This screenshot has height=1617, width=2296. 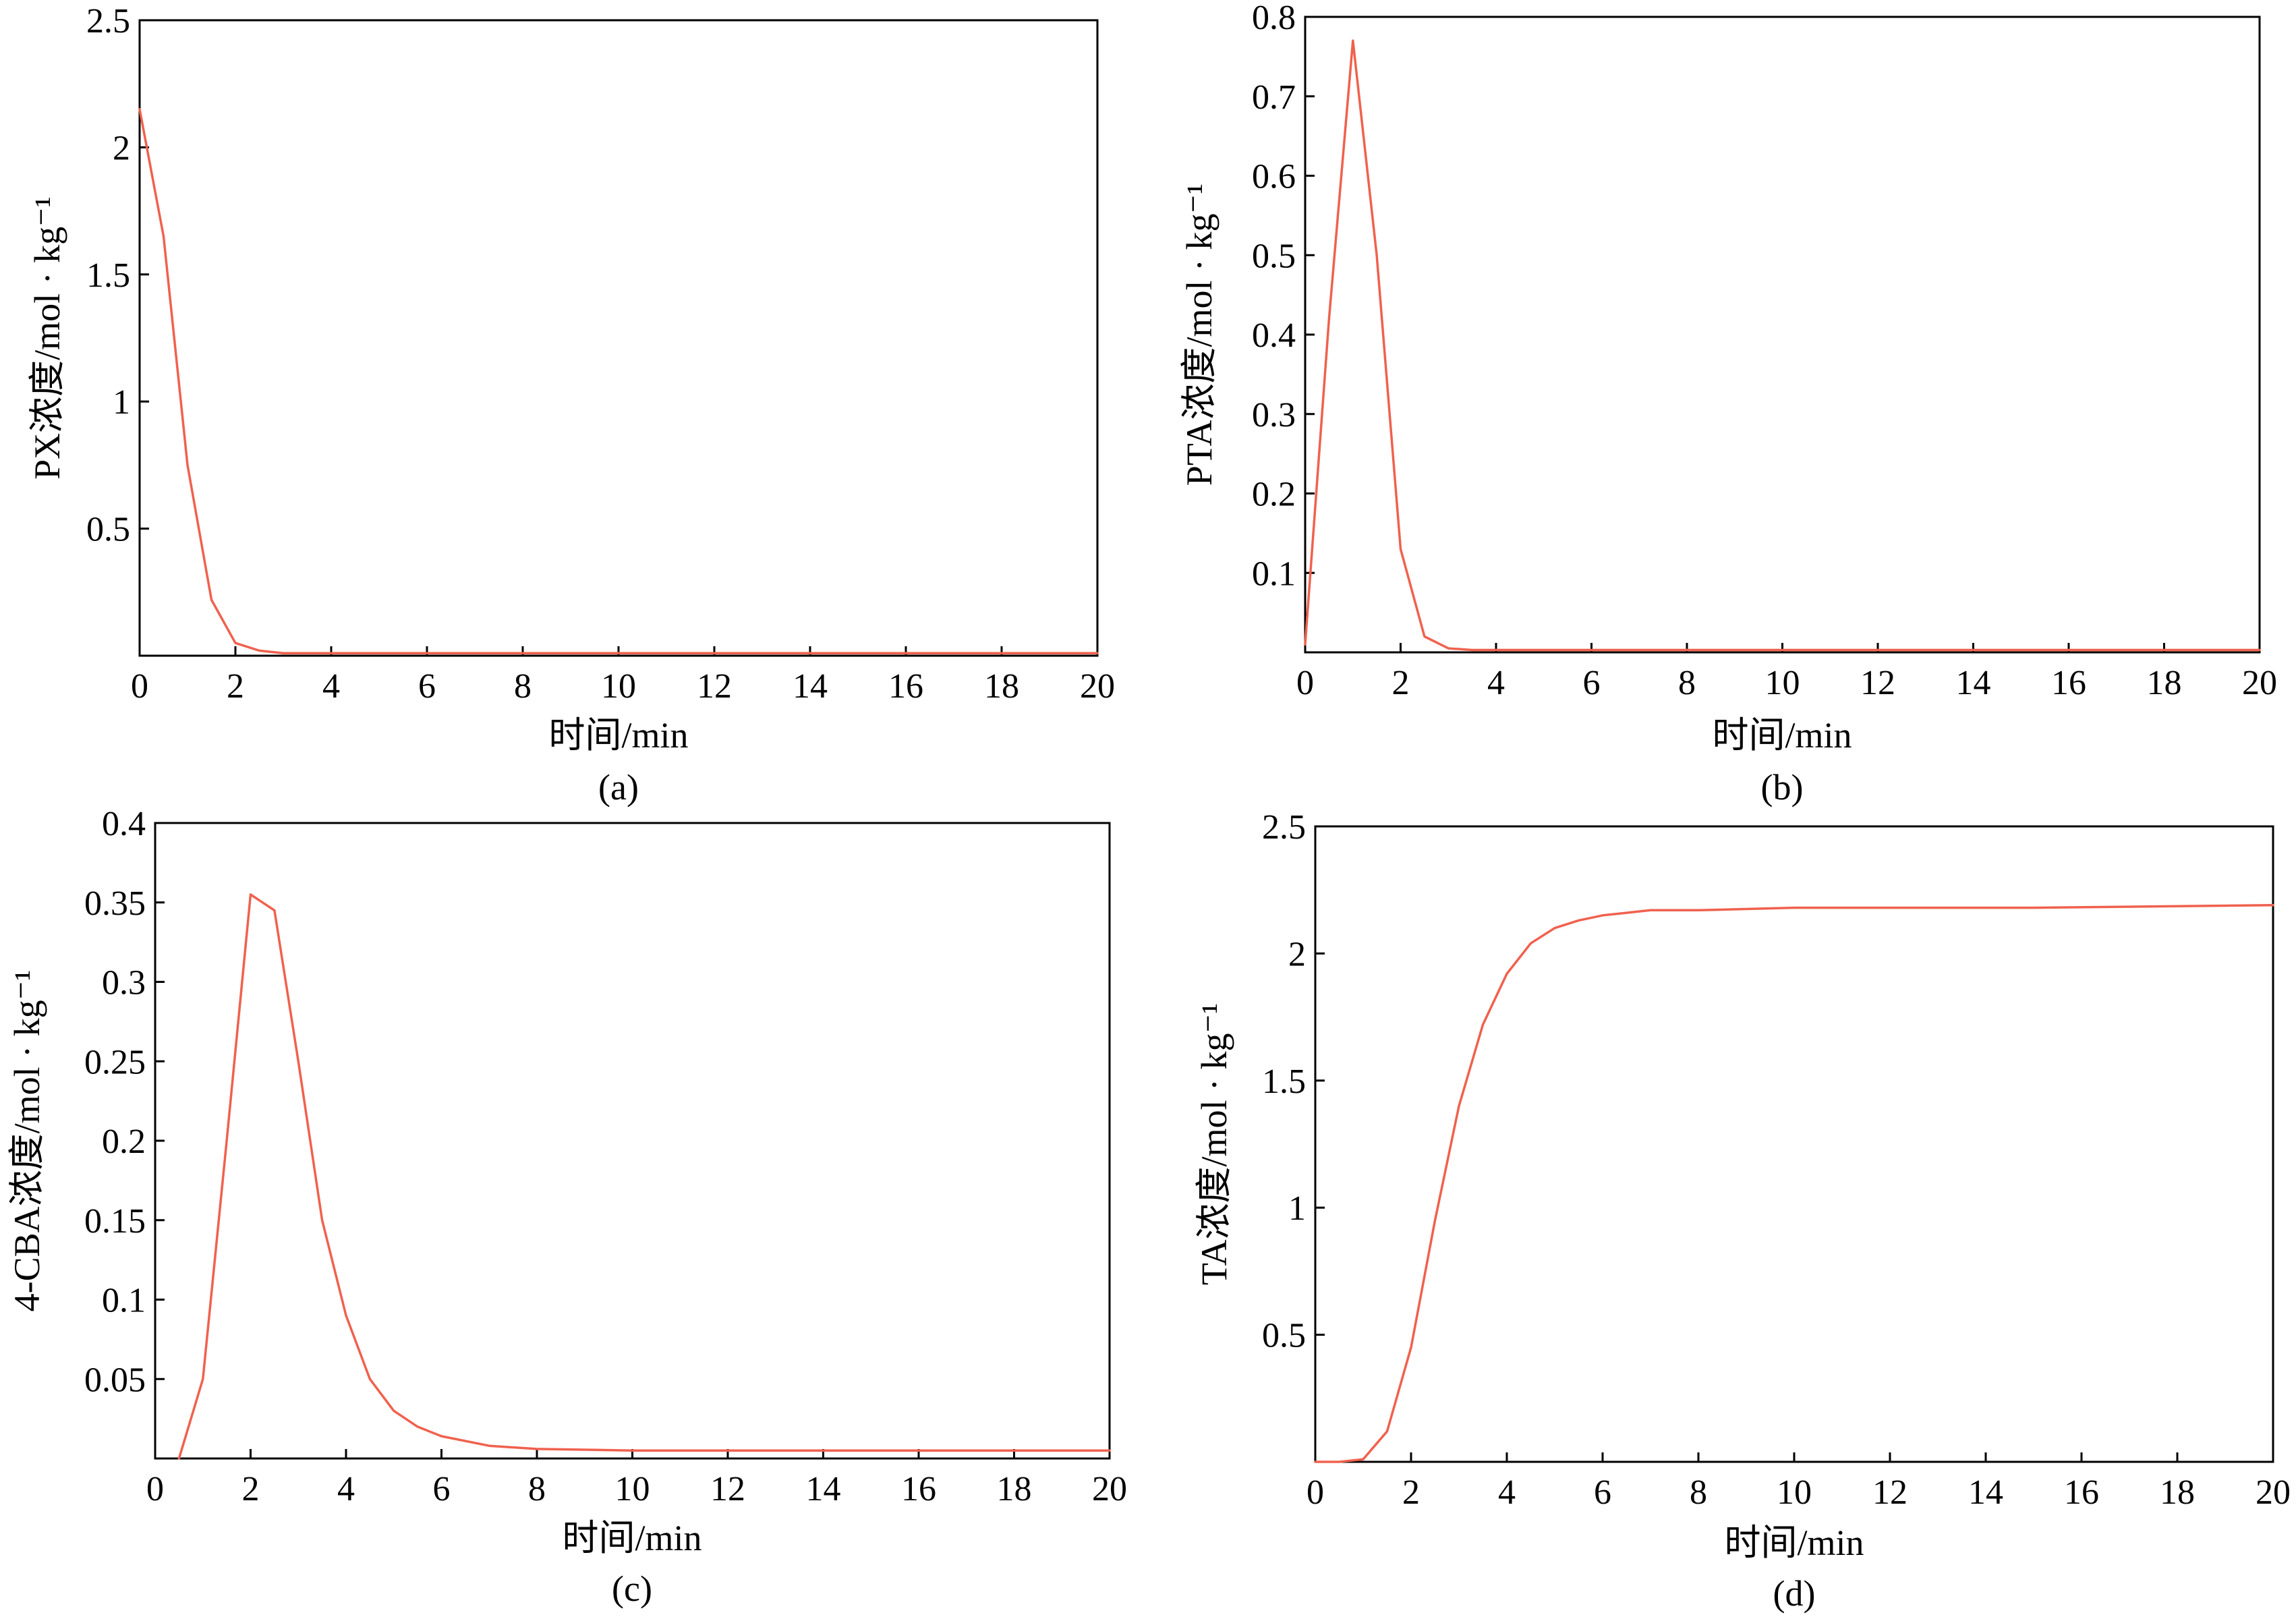 What do you see at coordinates (115, 1221) in the screenshot?
I see `y-tick-label: 0.15` at bounding box center [115, 1221].